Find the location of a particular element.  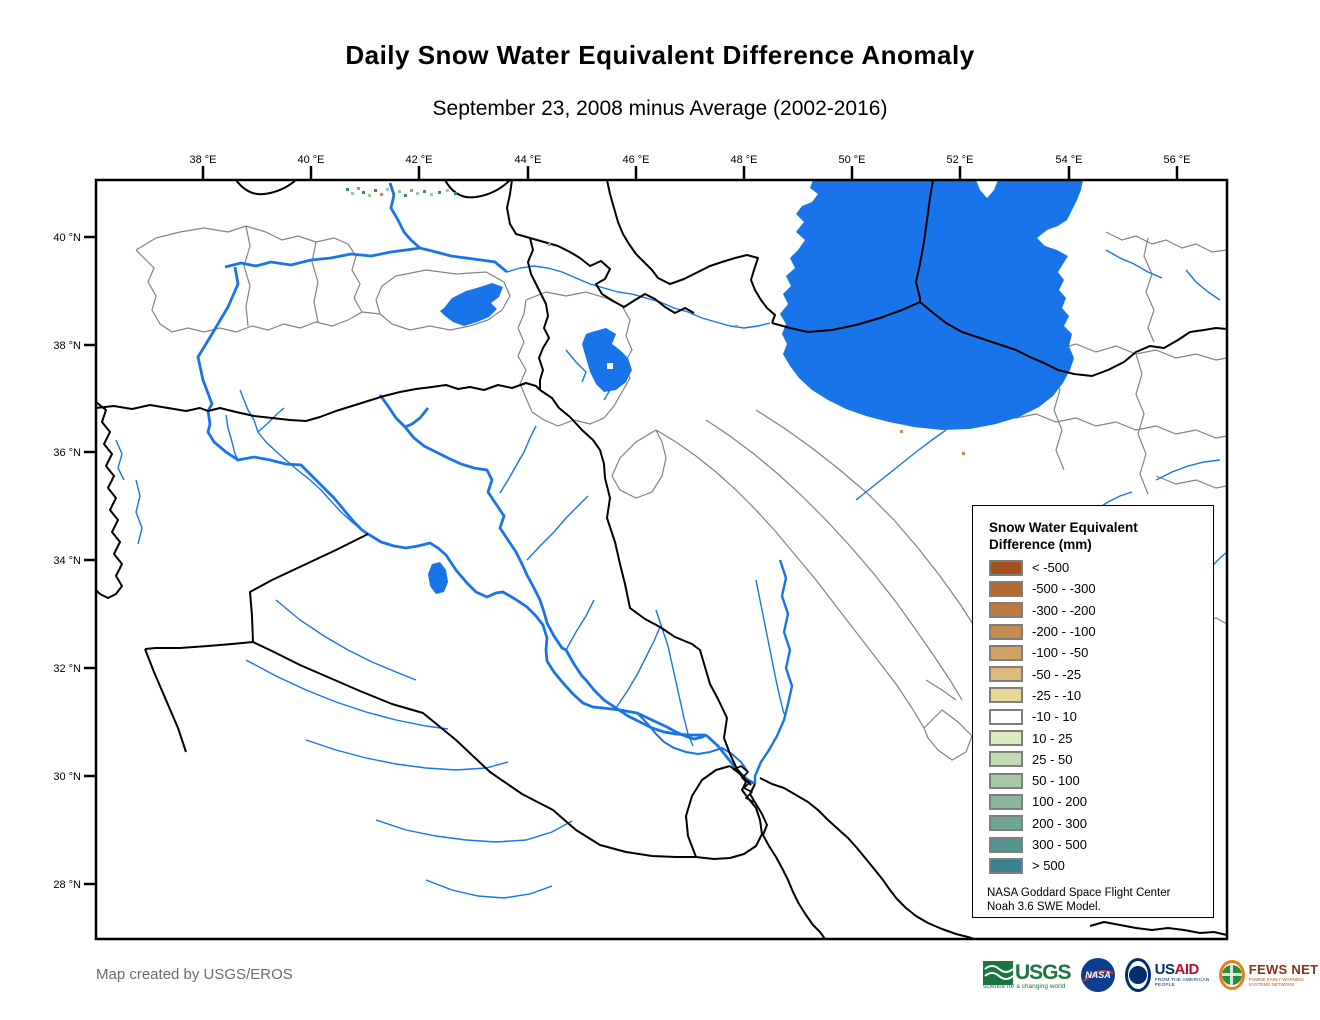

legend-row: 10 - 25 is located at coordinates (1101, 737).